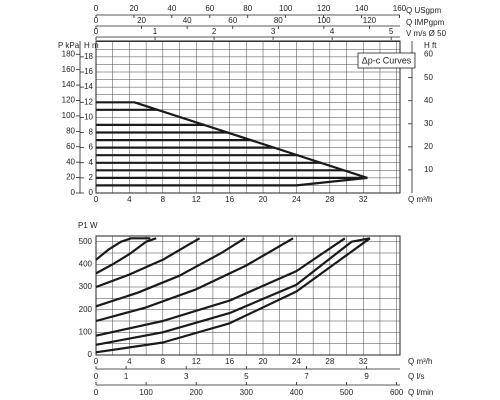 The image size is (500, 400). I want to click on y-tick-label: 180, so click(69, 53).